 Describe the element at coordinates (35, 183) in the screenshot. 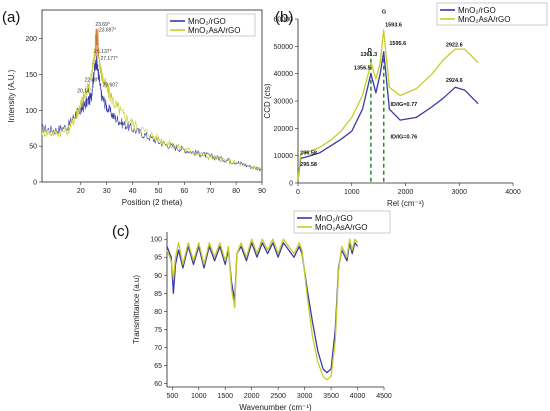

I see `y-tick-label-a-0: 0` at that location.